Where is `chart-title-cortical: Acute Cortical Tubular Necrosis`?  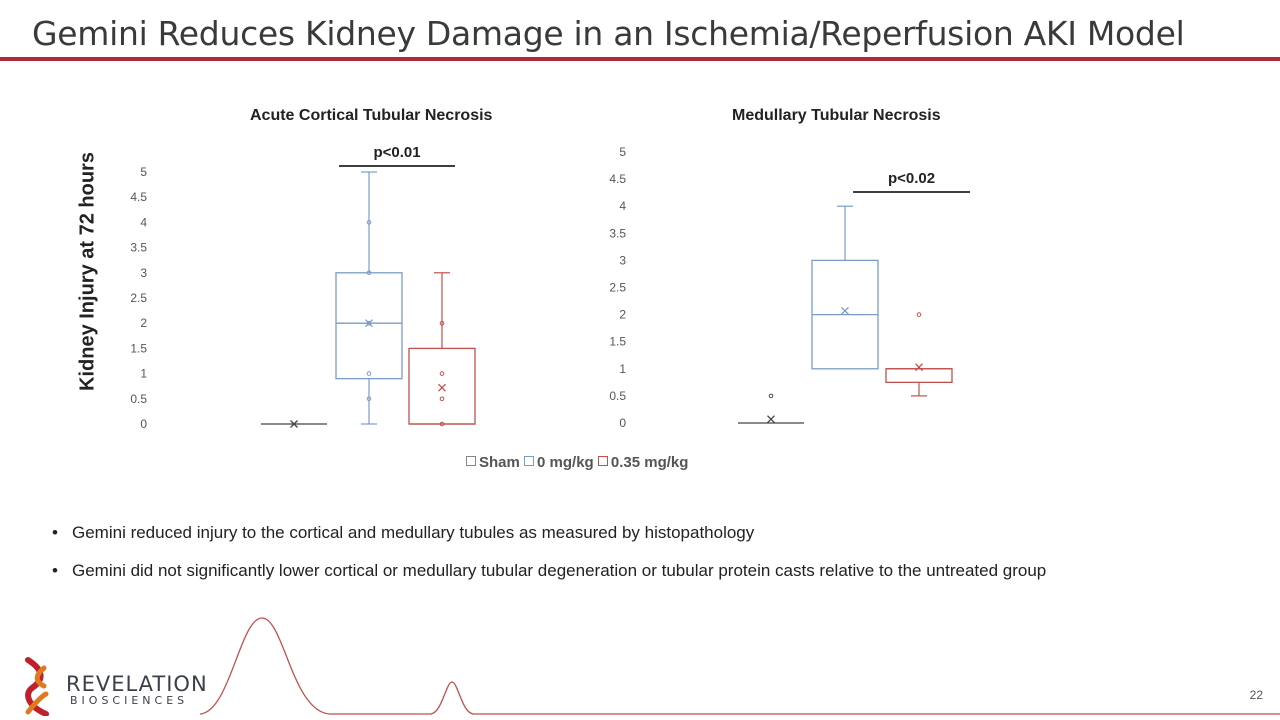 chart-title-cortical: Acute Cortical Tubular Necrosis is located at coordinates (371, 115).